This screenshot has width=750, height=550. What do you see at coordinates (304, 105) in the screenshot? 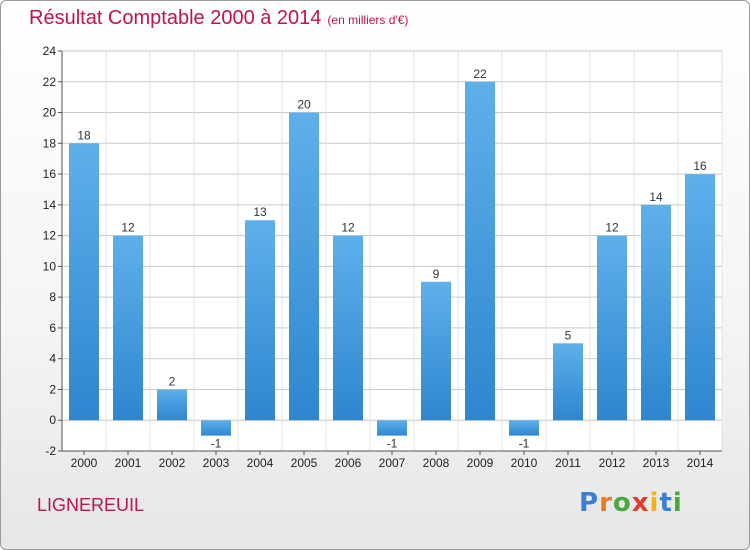
I see `data-label: 20` at bounding box center [304, 105].